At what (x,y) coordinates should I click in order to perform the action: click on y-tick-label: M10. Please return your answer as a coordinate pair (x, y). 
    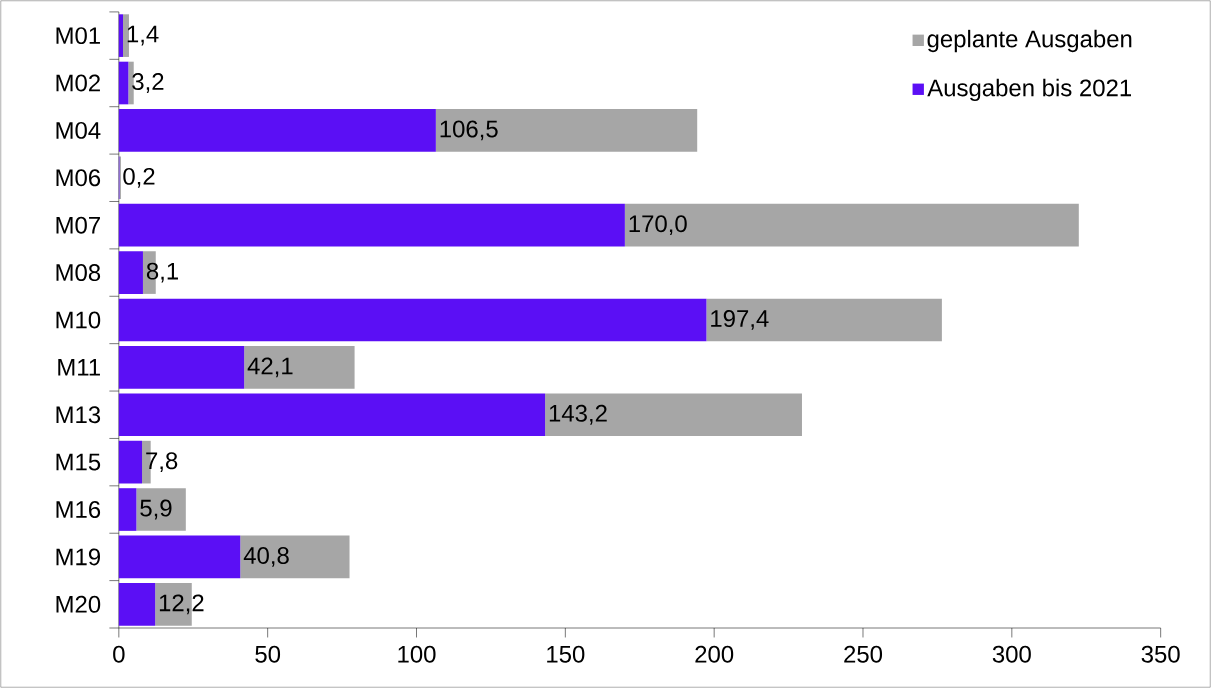
    Looking at the image, I should click on (78, 320).